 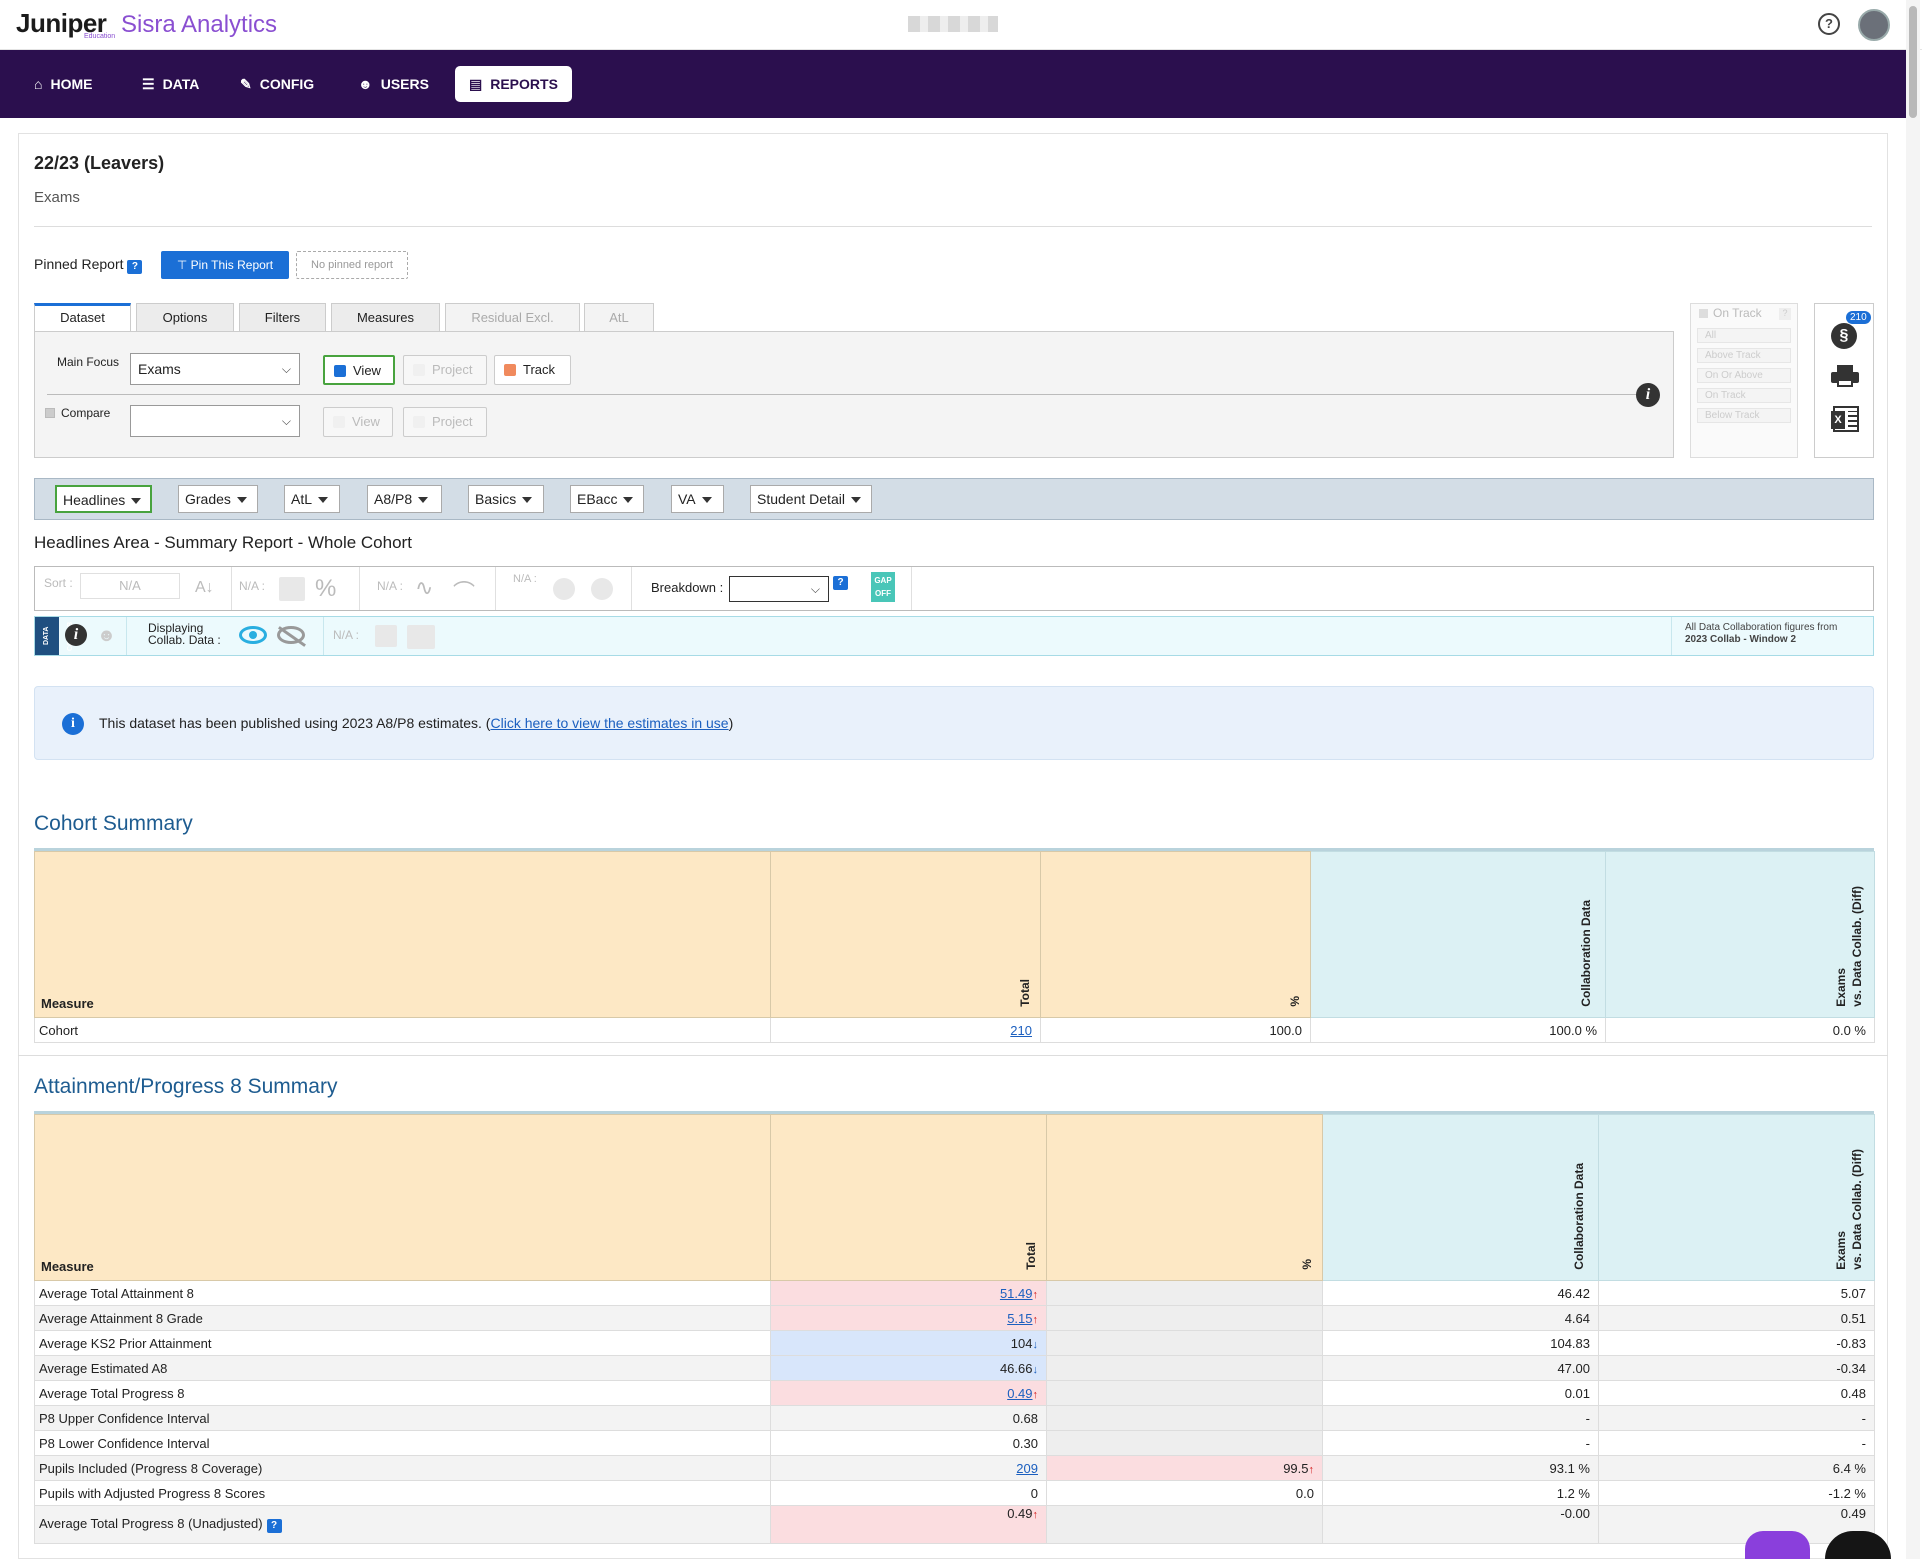 What do you see at coordinates (63, 84) in the screenshot?
I see `nav-home: ⌂ HOME` at bounding box center [63, 84].